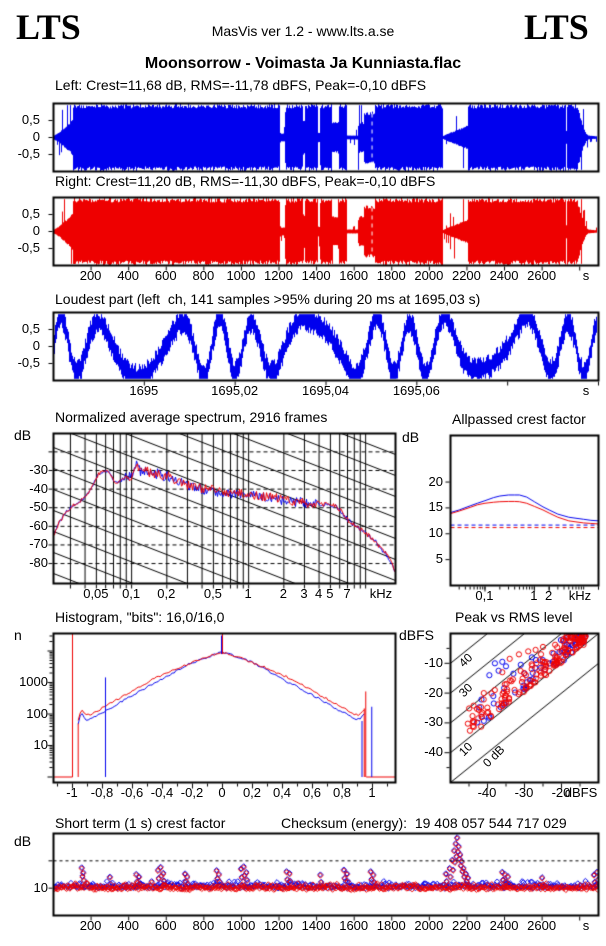  What do you see at coordinates (504, 275) in the screenshot?
I see `time-xtick: 2400` at bounding box center [504, 275].